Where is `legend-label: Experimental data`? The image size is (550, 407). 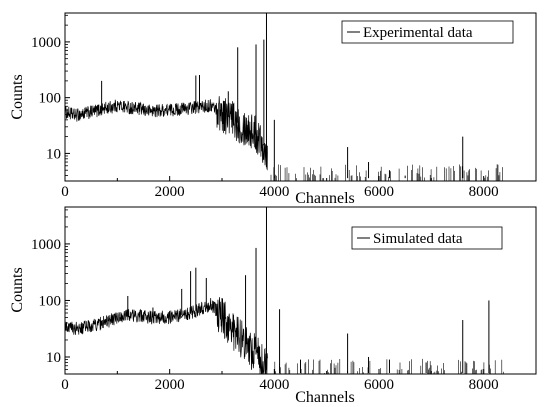
legend-label: Experimental data is located at coordinates (418, 33).